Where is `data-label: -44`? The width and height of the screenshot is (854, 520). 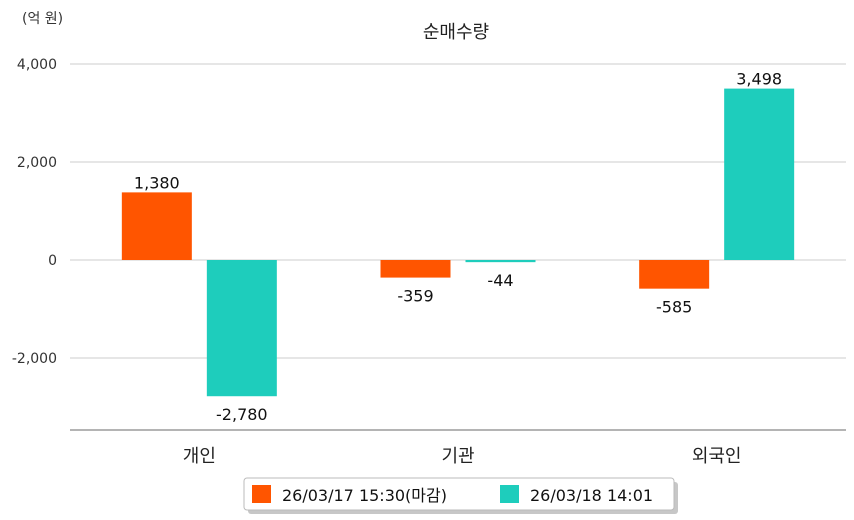
data-label: -44 is located at coordinates (500, 280).